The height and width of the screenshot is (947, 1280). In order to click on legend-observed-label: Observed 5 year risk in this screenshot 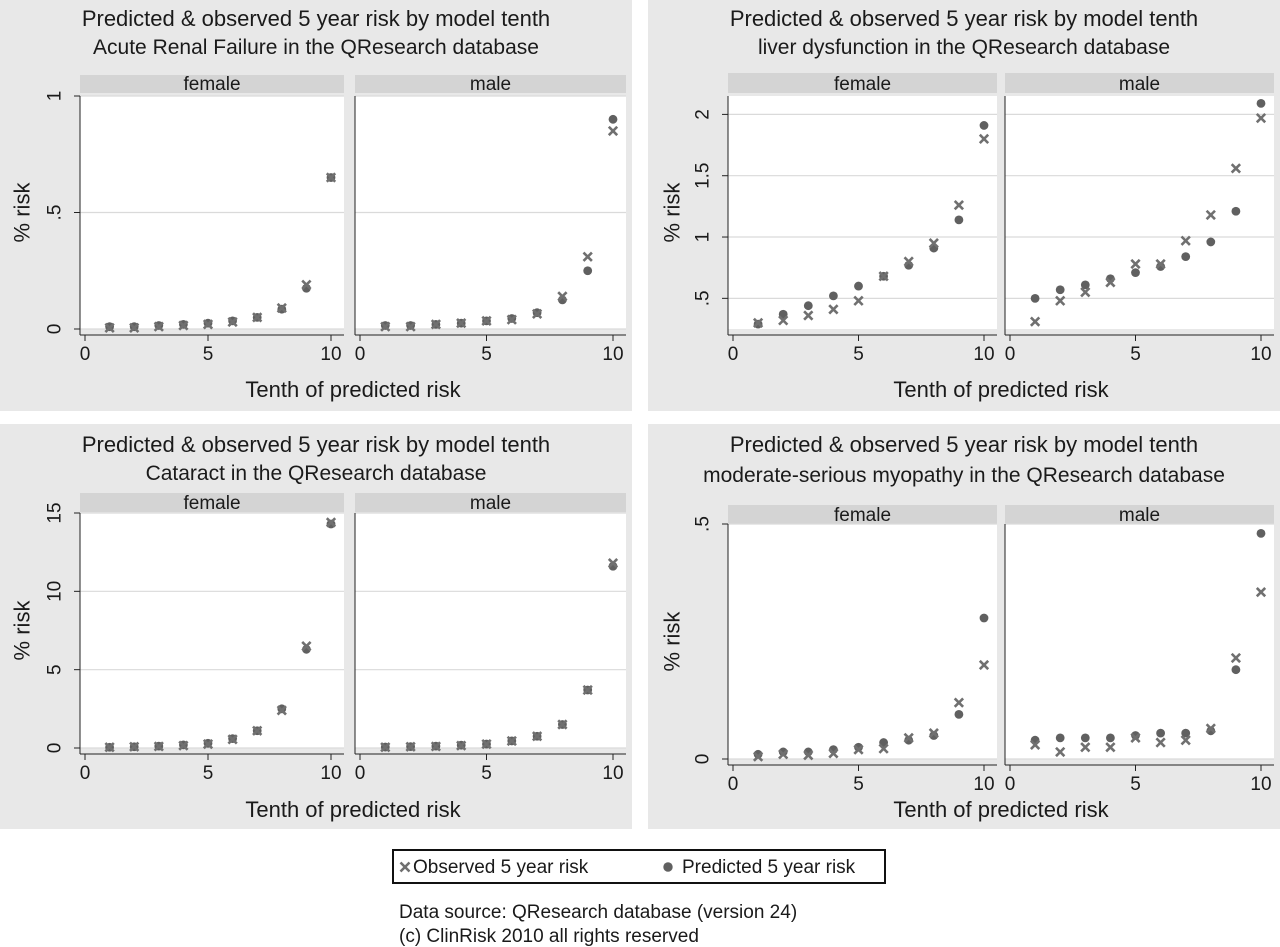, I will do `click(501, 867)`.